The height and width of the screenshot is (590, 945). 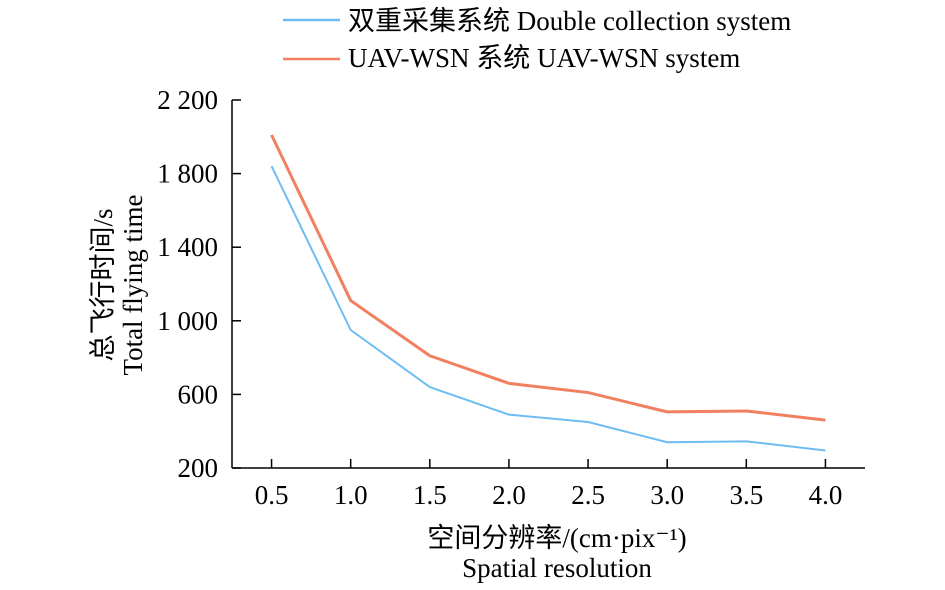 I want to click on y-ticks: 200 600 1 000 1 400 1 800 2 200, so click(x=199, y=284).